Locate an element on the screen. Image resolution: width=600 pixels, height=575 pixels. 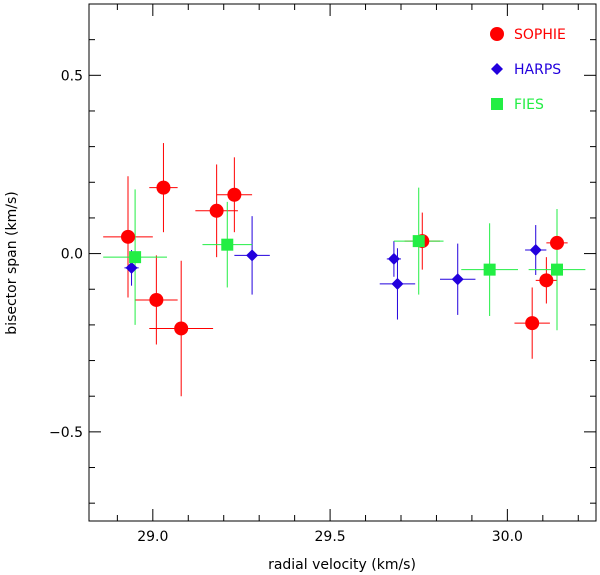
legend-sophie-label: SOPHIE is located at coordinates (540, 35).